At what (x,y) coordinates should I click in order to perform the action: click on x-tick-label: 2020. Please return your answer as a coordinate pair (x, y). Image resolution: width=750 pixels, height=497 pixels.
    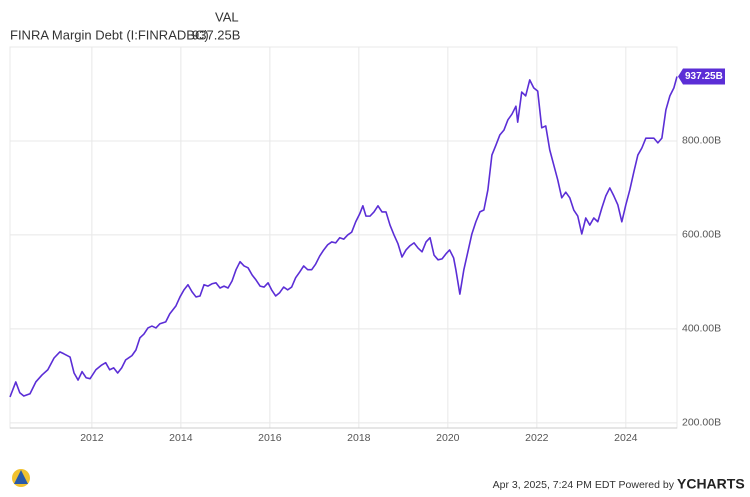
    Looking at the image, I should click on (448, 438).